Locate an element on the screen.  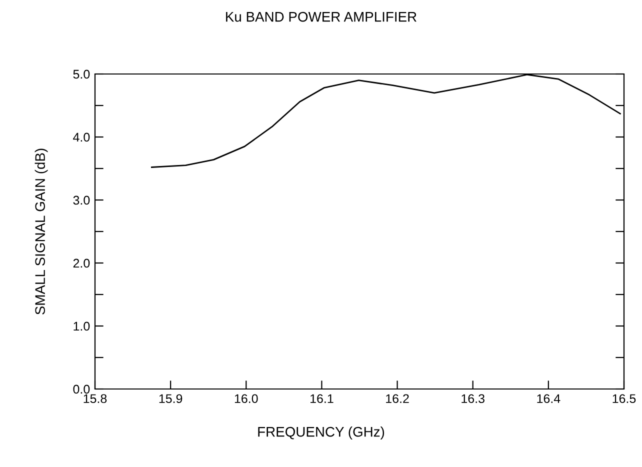
chart-title: Ku BAND POWER AMPLIFIER is located at coordinates (321, 17).